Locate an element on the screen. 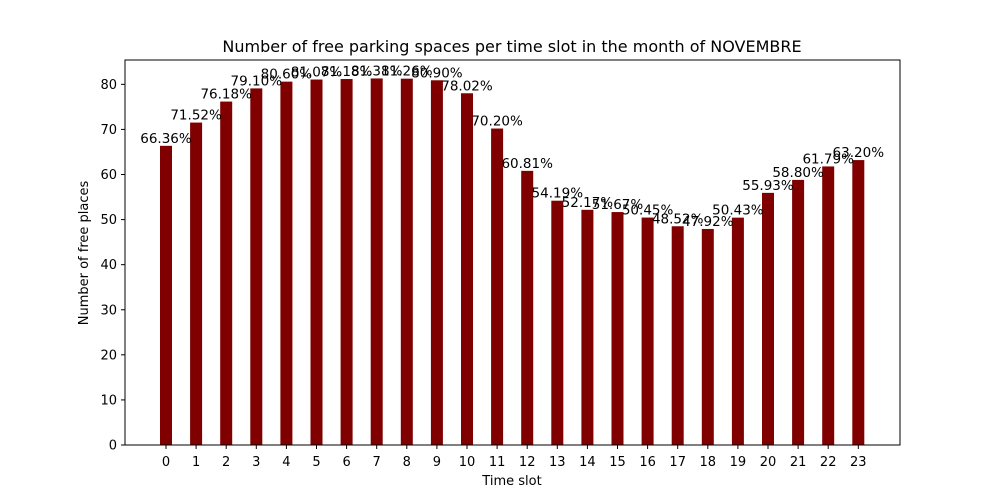 This screenshot has width=1000, height=500. x-tick-label-8: 8 is located at coordinates (407, 462).